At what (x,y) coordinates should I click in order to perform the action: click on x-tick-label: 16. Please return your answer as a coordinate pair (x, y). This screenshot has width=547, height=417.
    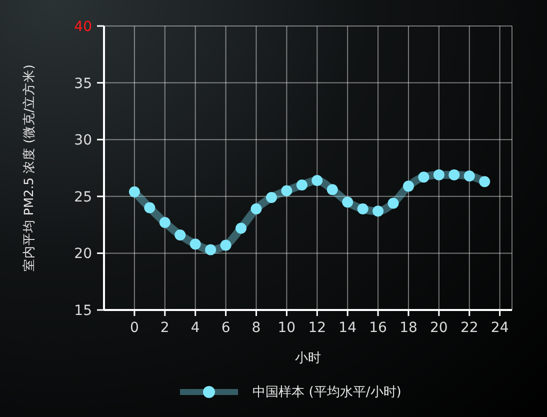
    Looking at the image, I should click on (378, 328).